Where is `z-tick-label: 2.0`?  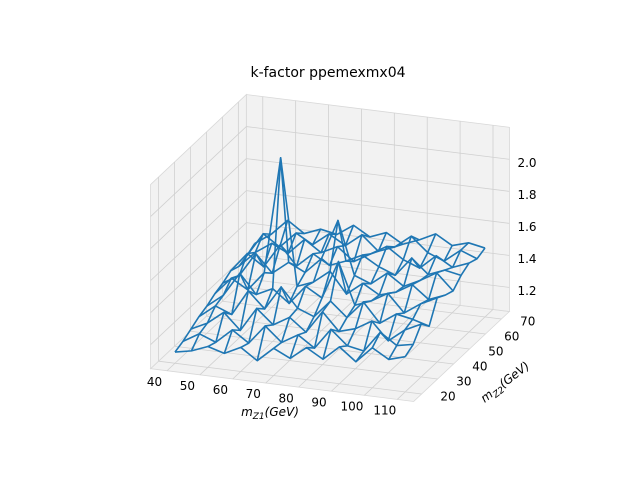 z-tick-label: 2.0 is located at coordinates (526, 163).